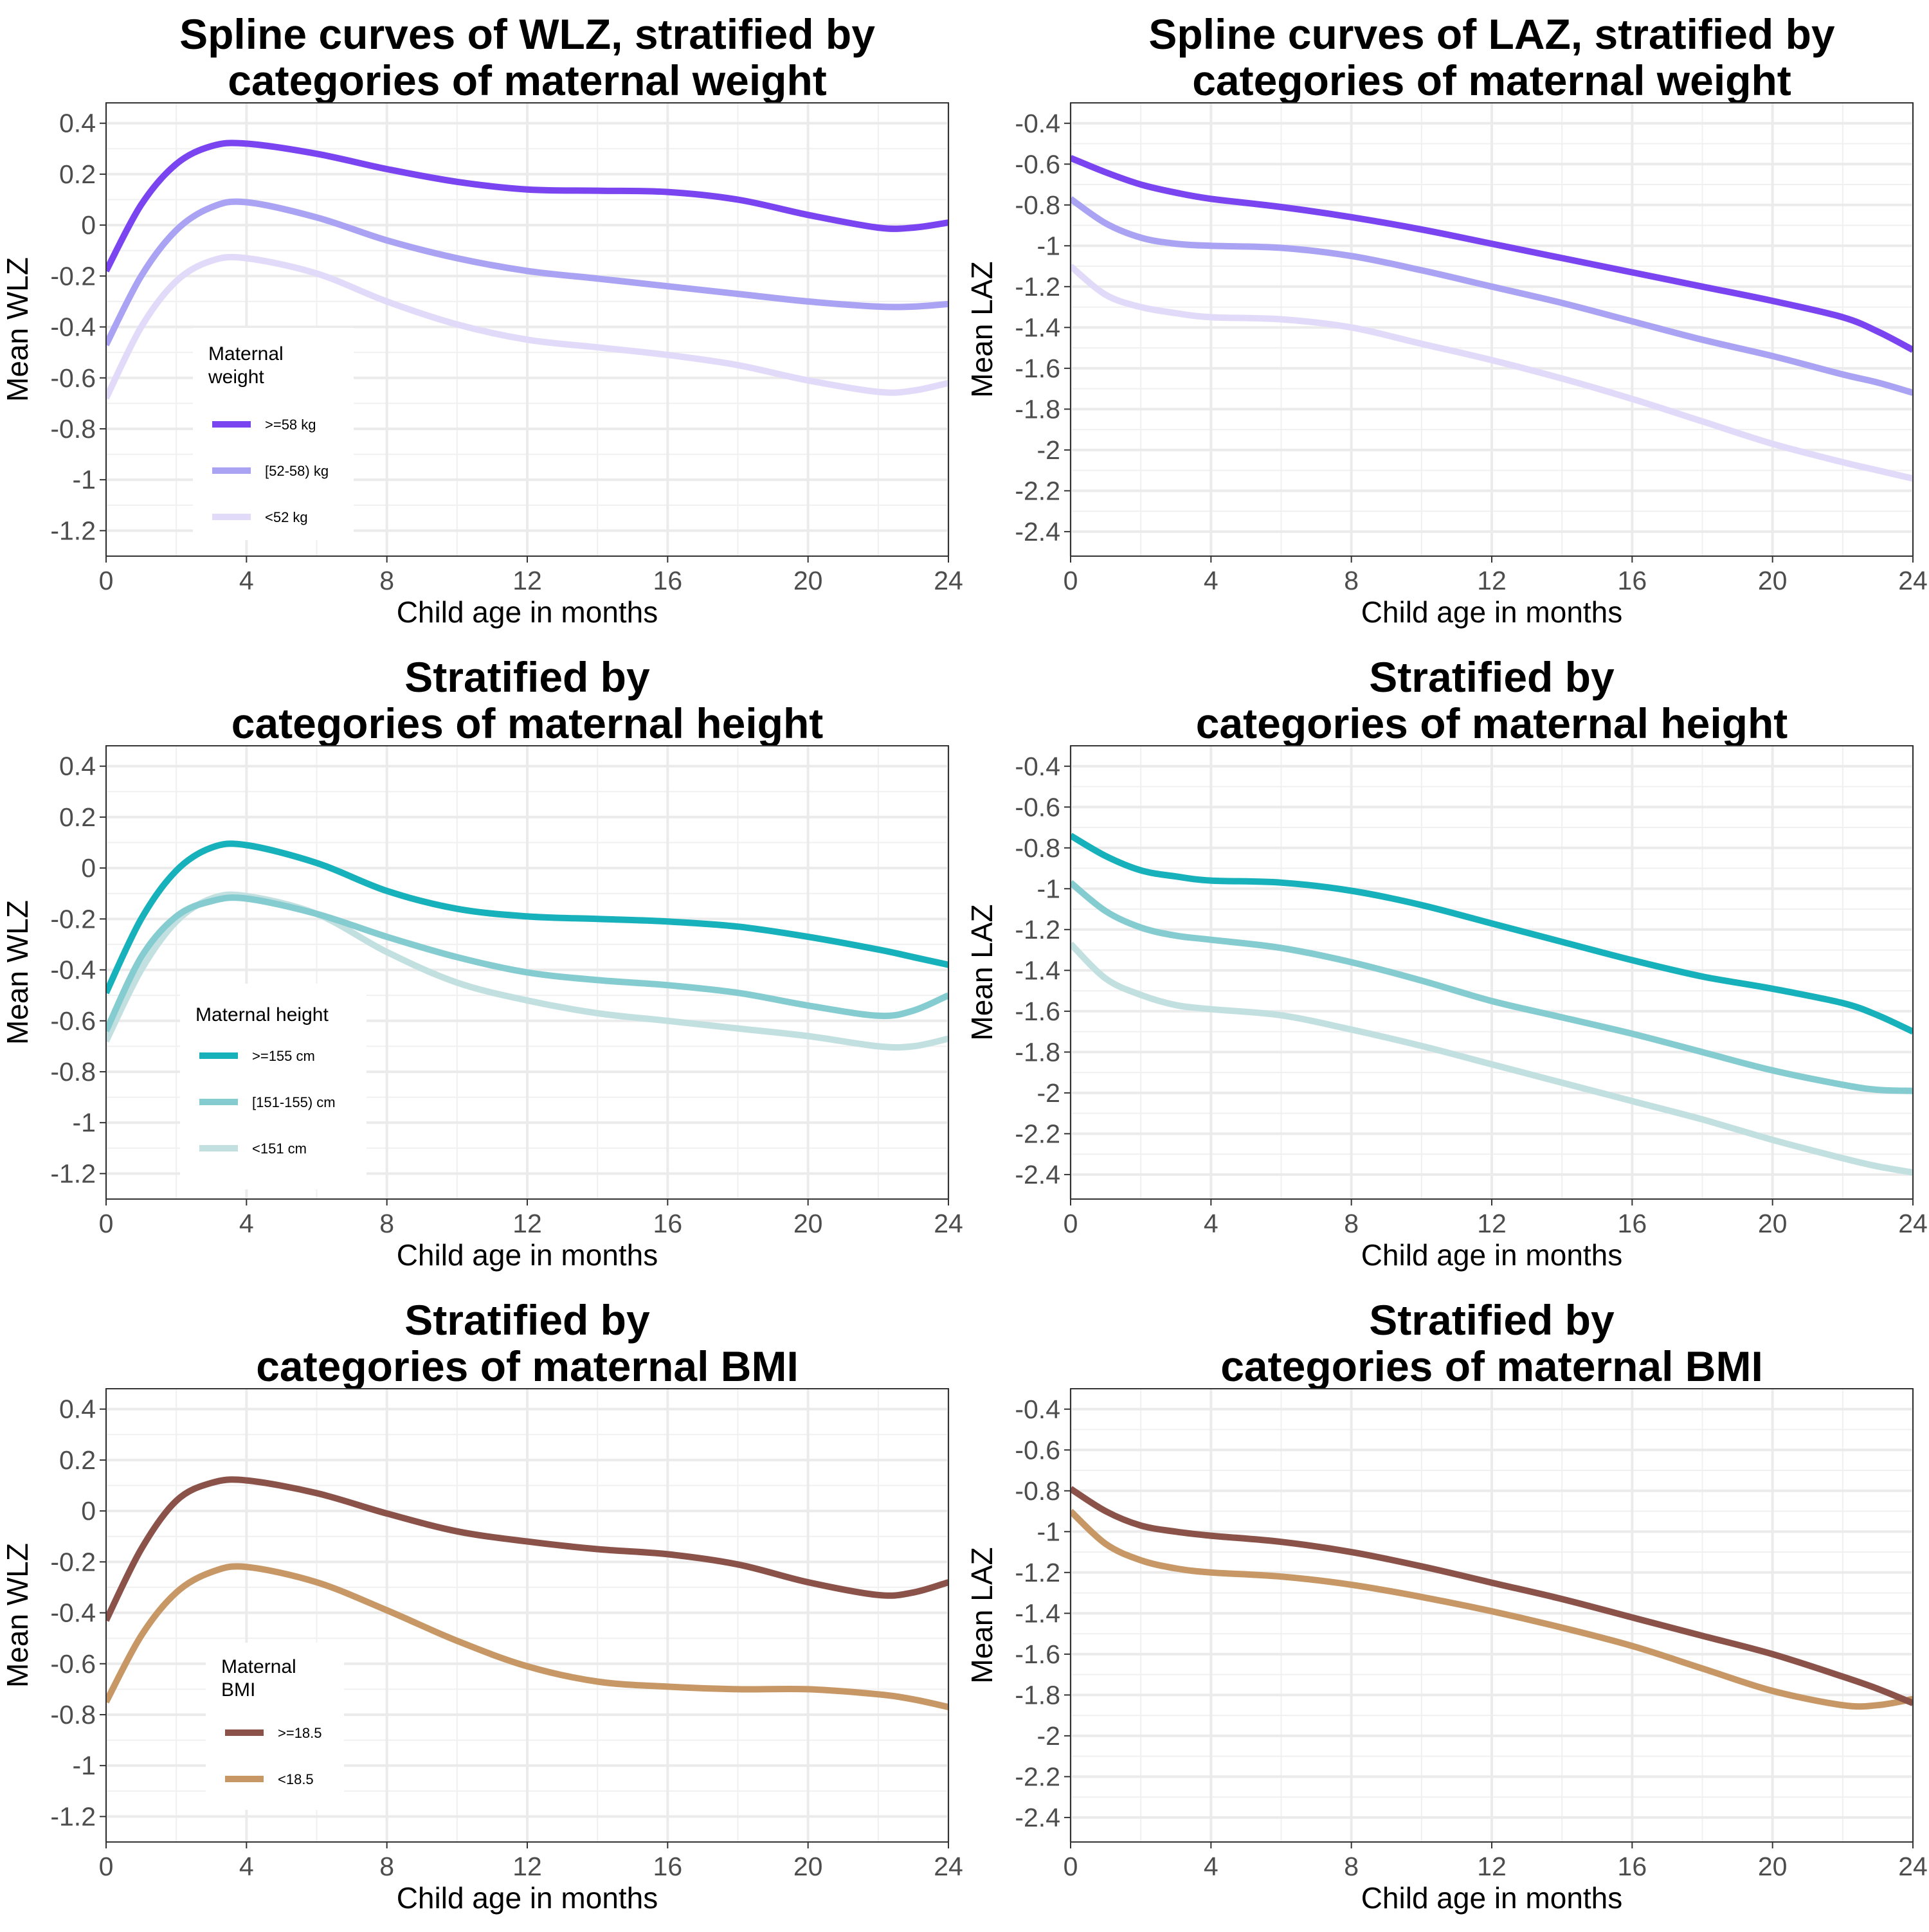 The height and width of the screenshot is (1932, 1929). Describe the element at coordinates (236, 377) in the screenshot. I see `legend-title: weight` at that location.